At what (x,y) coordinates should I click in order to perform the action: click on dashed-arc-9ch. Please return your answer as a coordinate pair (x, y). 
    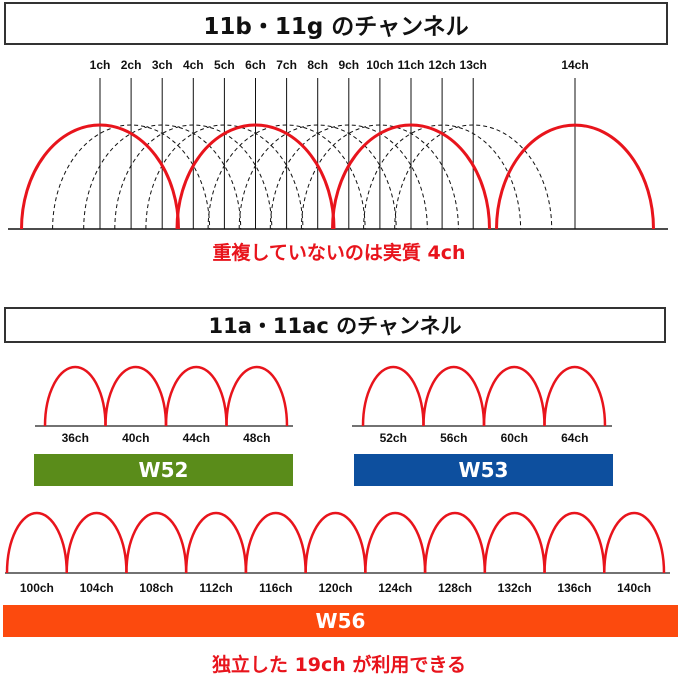
    Looking at the image, I should click on (348, 177).